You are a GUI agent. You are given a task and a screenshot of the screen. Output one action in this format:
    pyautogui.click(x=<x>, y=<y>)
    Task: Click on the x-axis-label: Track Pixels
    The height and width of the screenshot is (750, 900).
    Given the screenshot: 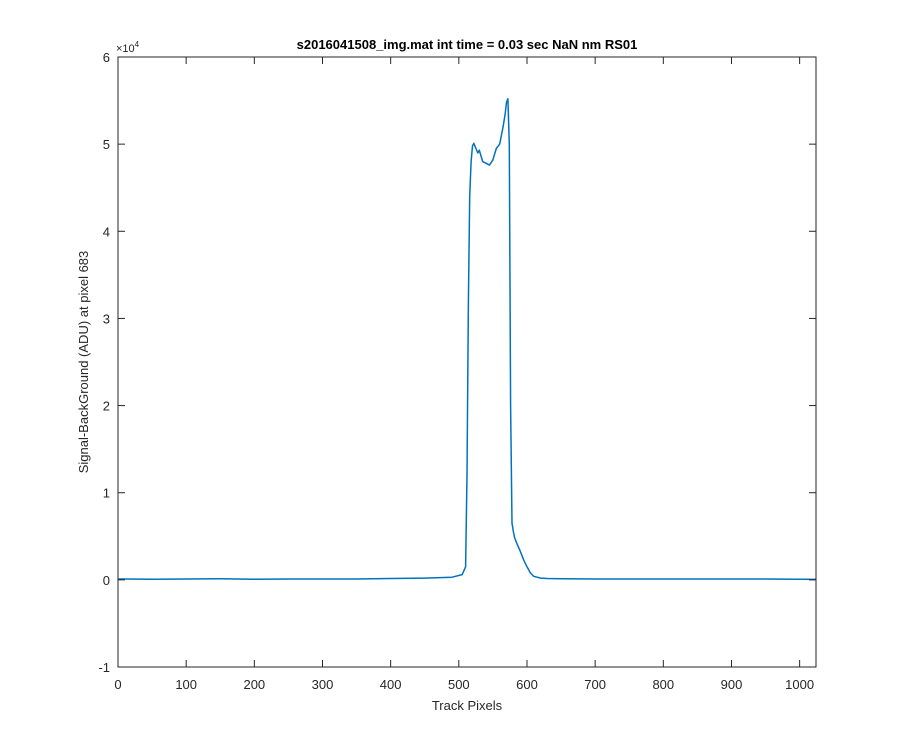 What is the action you would take?
    pyautogui.click(x=467, y=705)
    